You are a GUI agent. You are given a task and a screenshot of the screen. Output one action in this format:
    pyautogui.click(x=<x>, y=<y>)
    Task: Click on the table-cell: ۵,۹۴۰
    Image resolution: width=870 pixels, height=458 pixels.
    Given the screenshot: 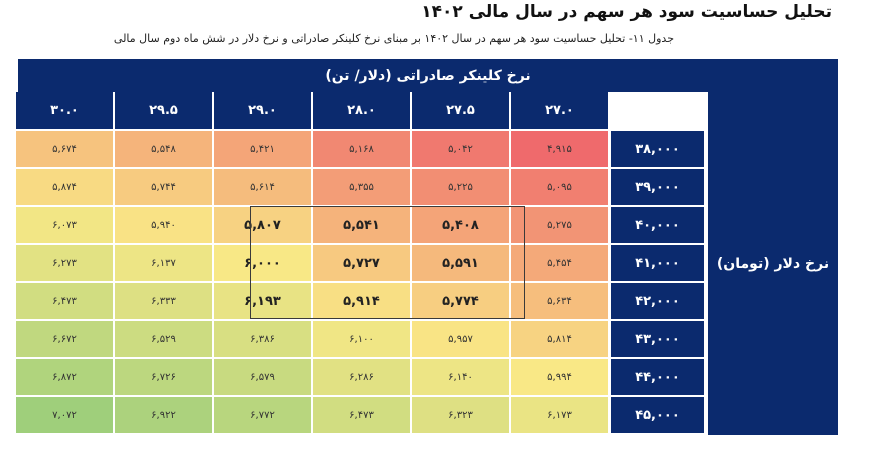 What is the action you would take?
    pyautogui.click(x=163, y=225)
    